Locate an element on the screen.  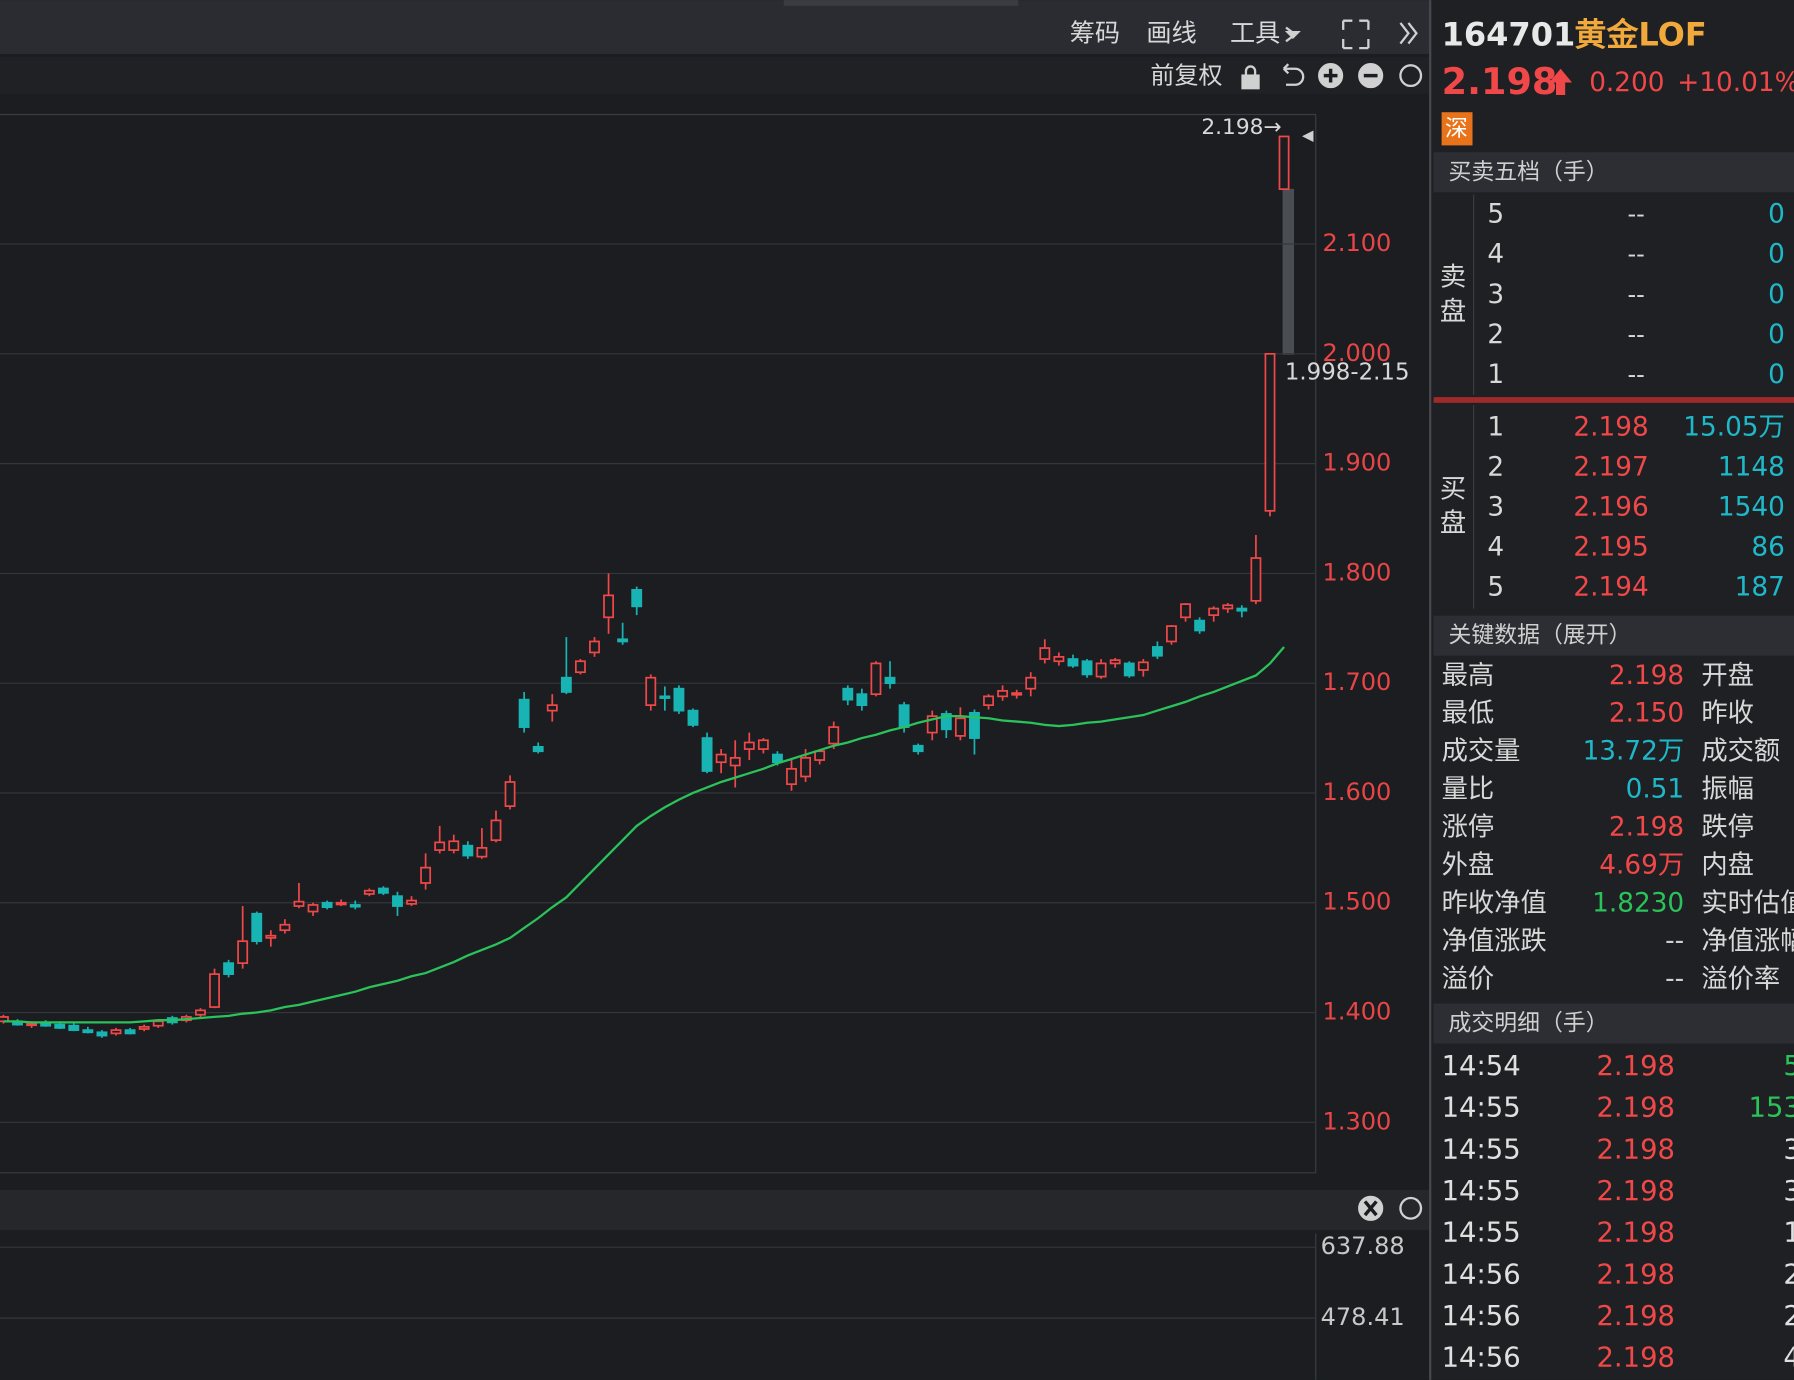
lock-icon is located at coordinates (1250, 82).